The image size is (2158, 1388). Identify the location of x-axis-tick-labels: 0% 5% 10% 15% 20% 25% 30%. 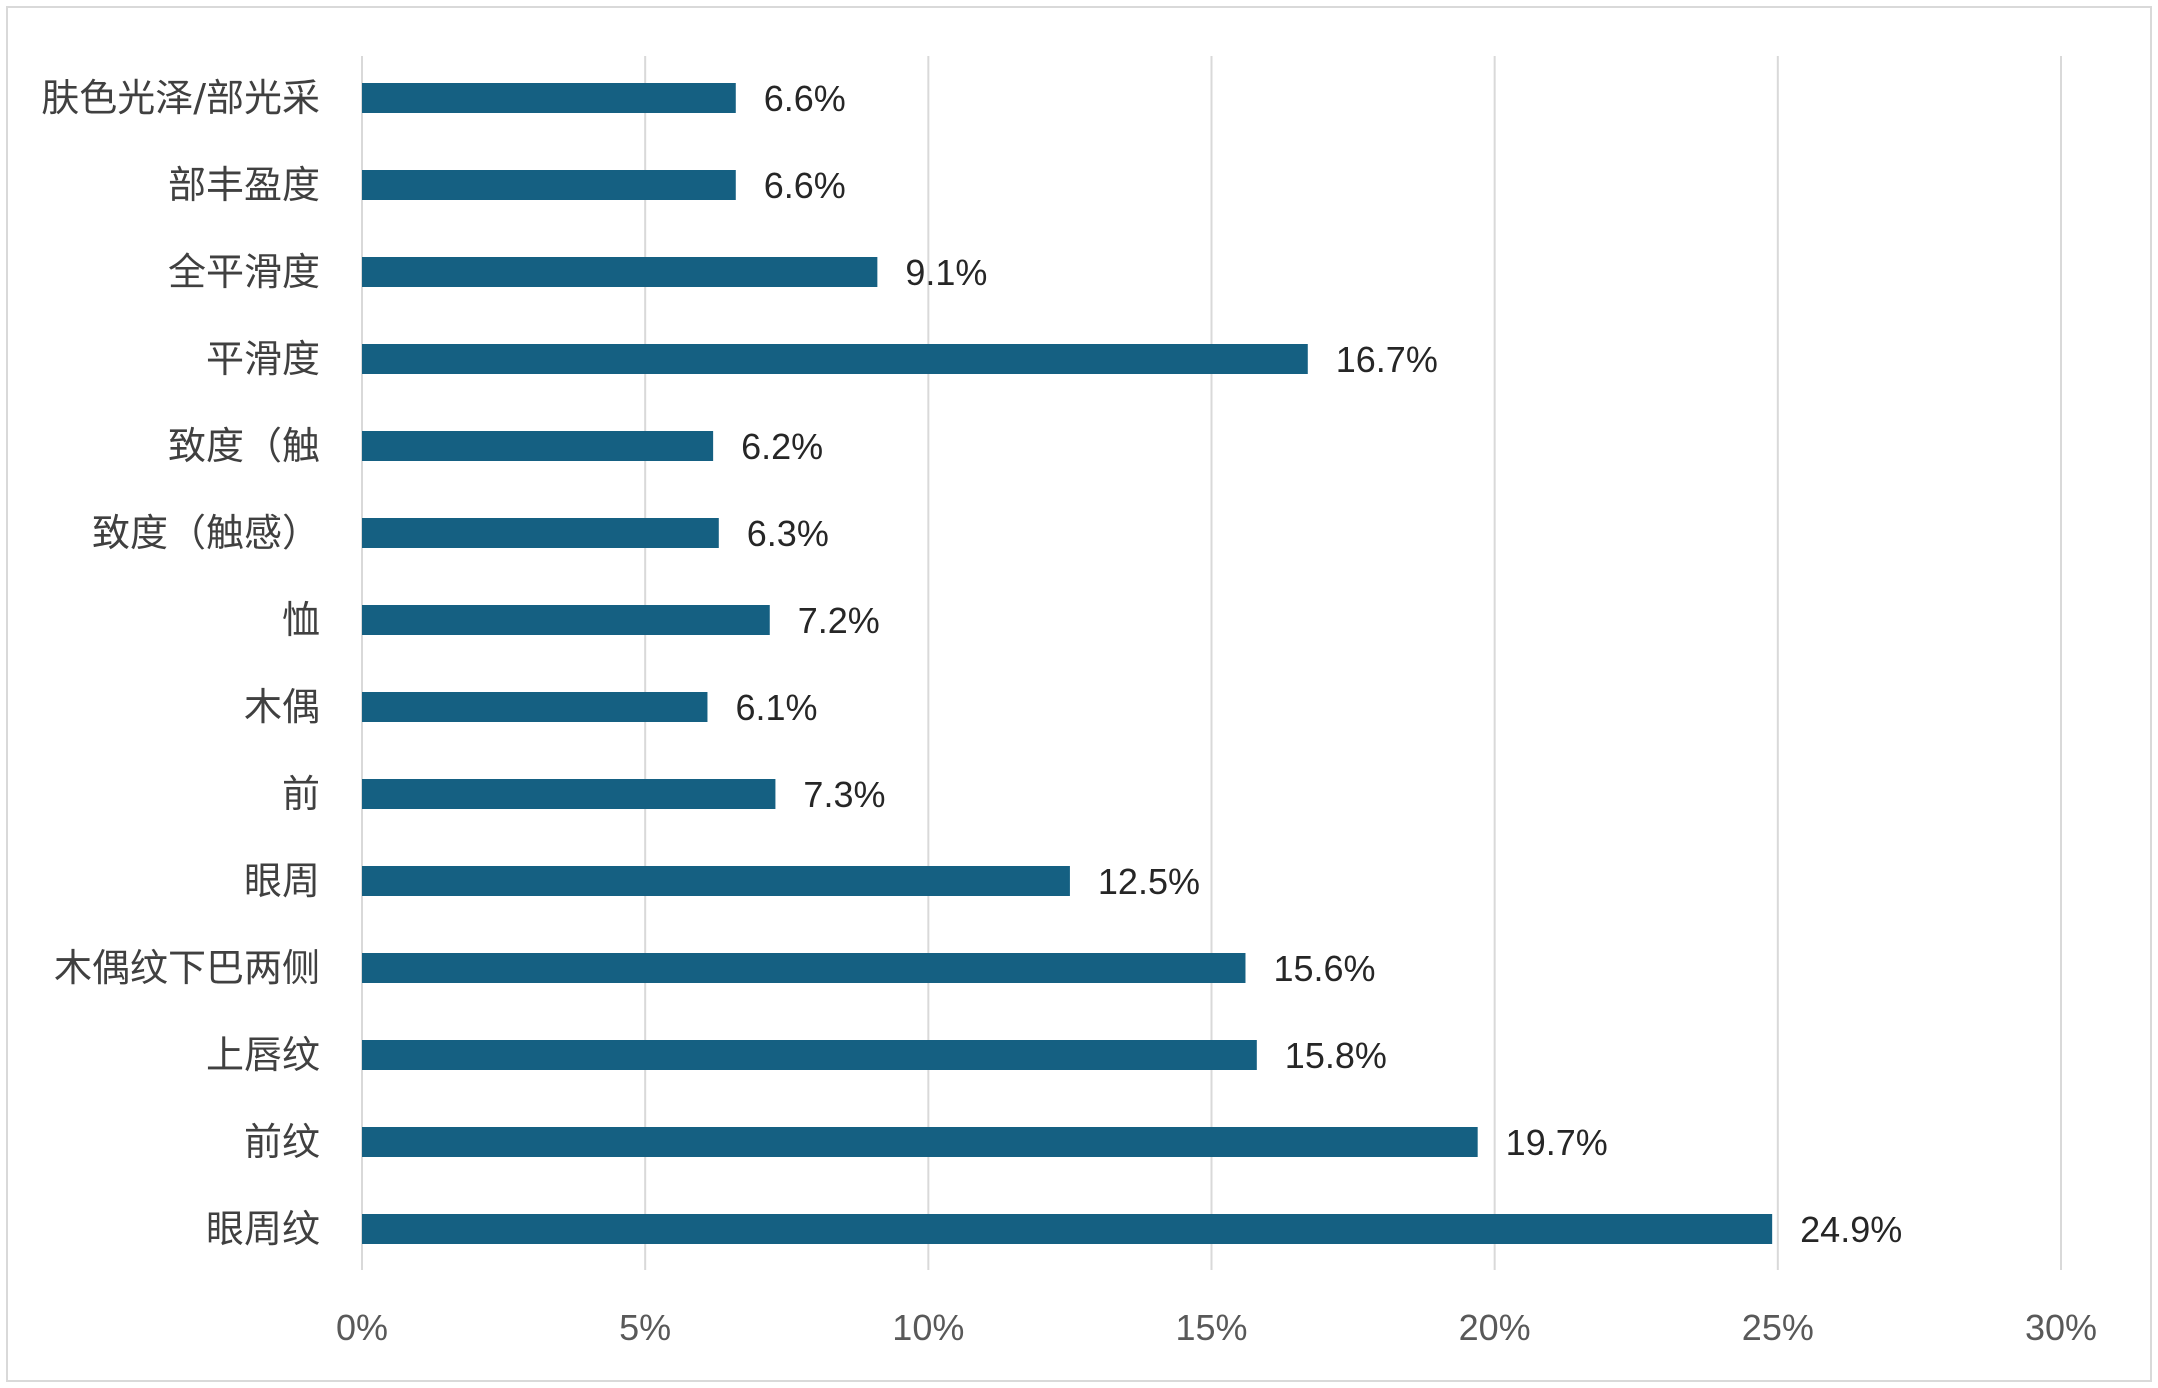
(1216, 1327).